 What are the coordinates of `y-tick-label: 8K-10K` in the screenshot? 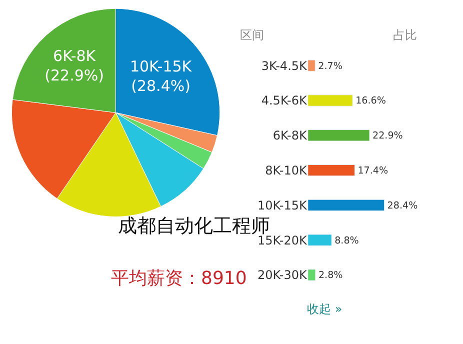 It's located at (286, 170).